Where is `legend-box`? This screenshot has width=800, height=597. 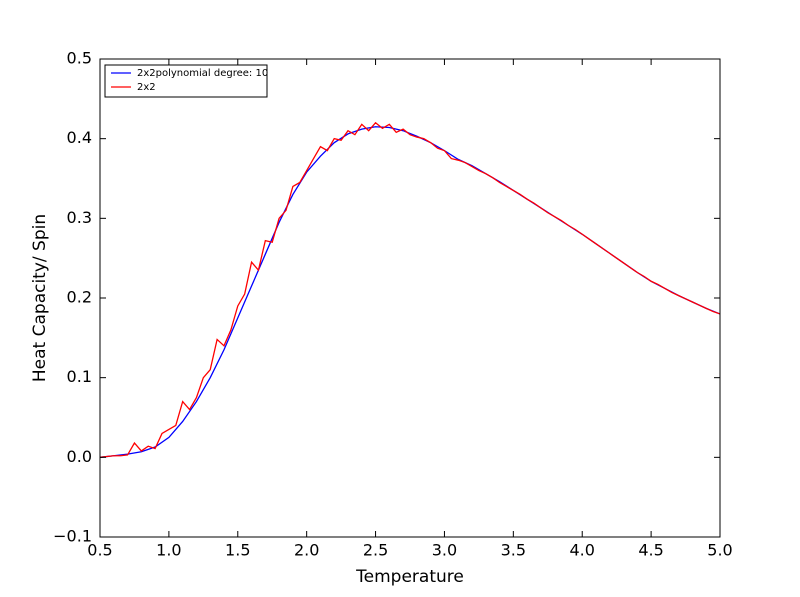 legend-box is located at coordinates (186, 81).